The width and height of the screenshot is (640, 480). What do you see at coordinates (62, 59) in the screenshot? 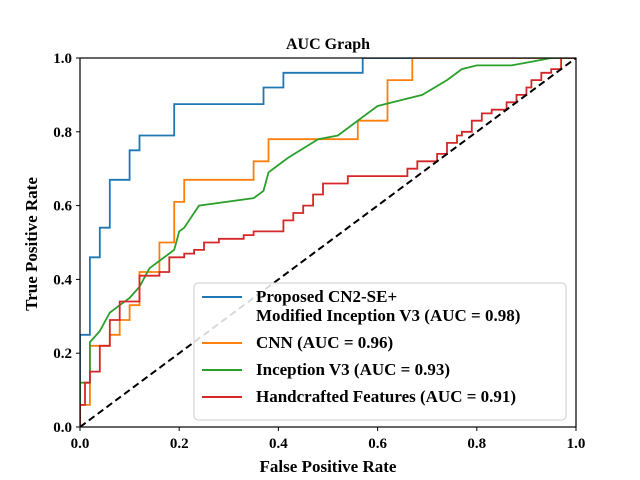
I see `y-tick-label: 1.0` at bounding box center [62, 59].